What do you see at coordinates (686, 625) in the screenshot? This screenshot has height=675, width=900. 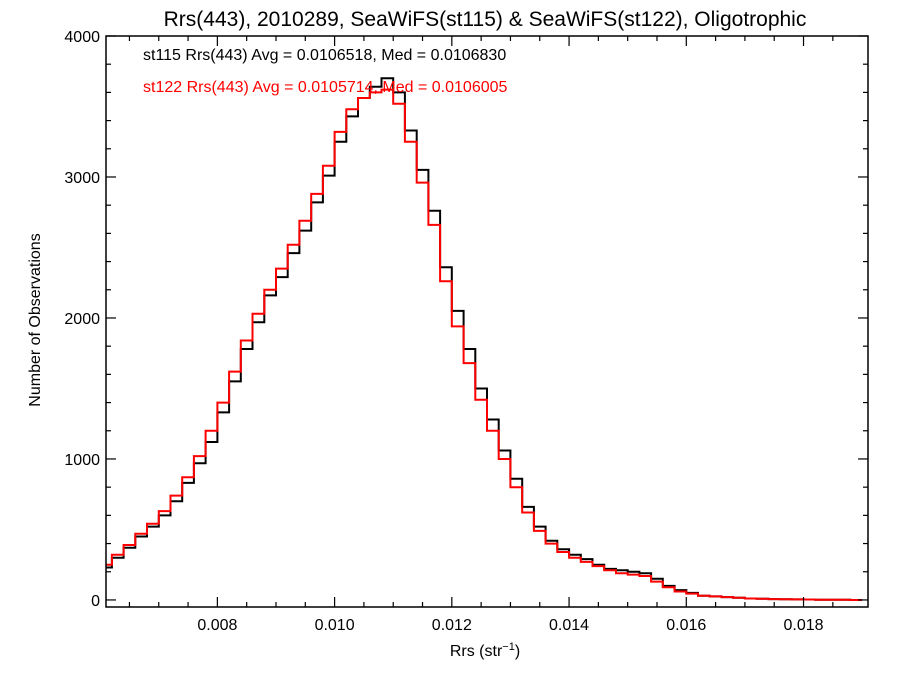 I see `x-tick-label: 0.016` at bounding box center [686, 625].